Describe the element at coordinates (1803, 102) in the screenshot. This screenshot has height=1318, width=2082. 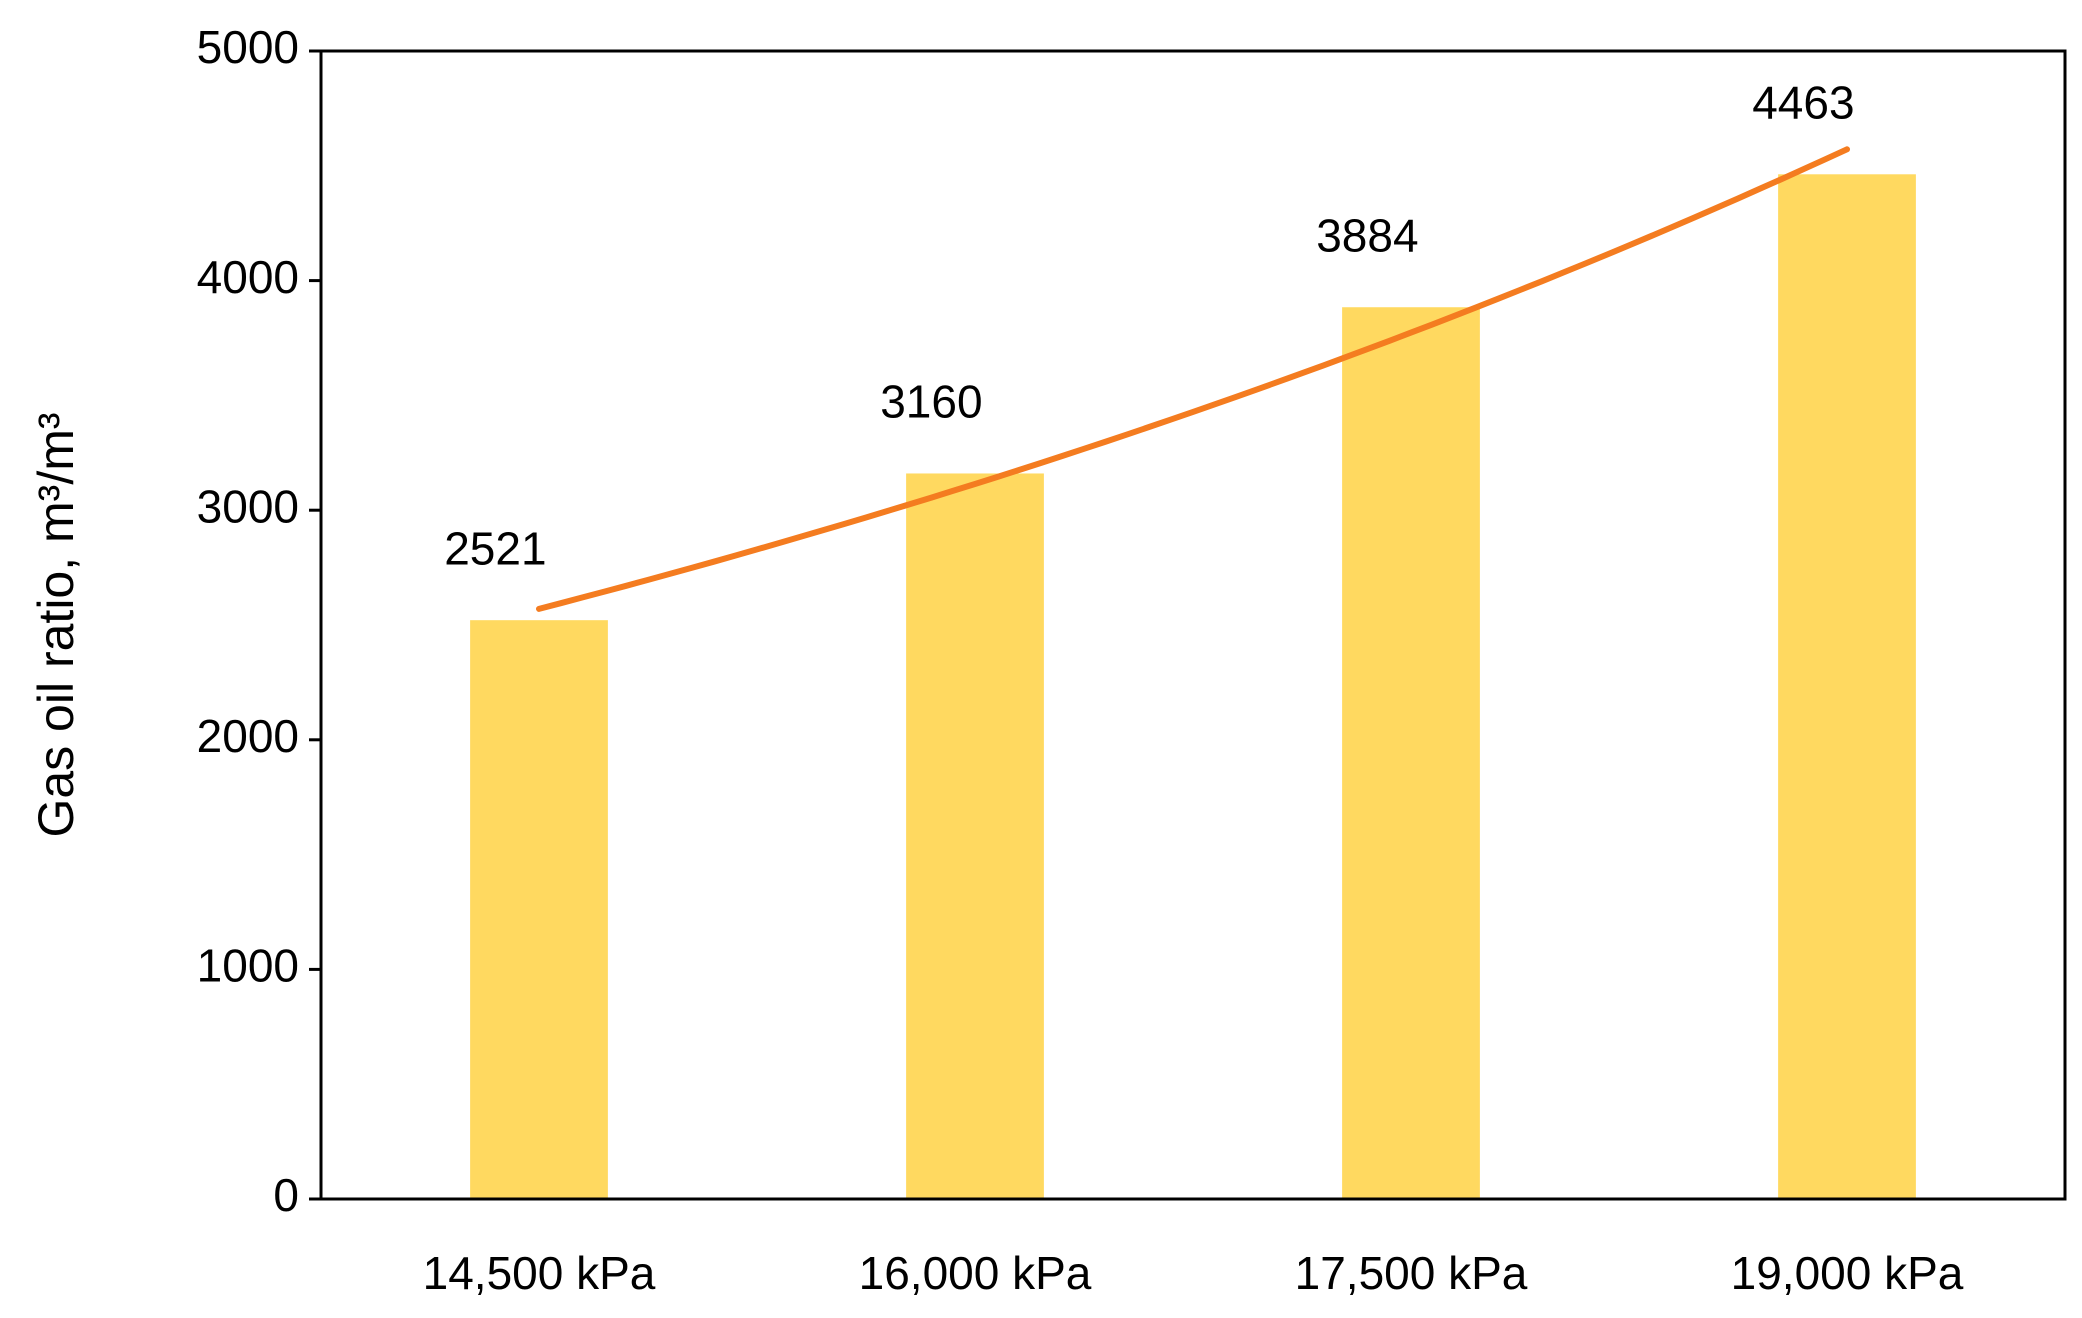
I see `data-label: 4463` at that location.